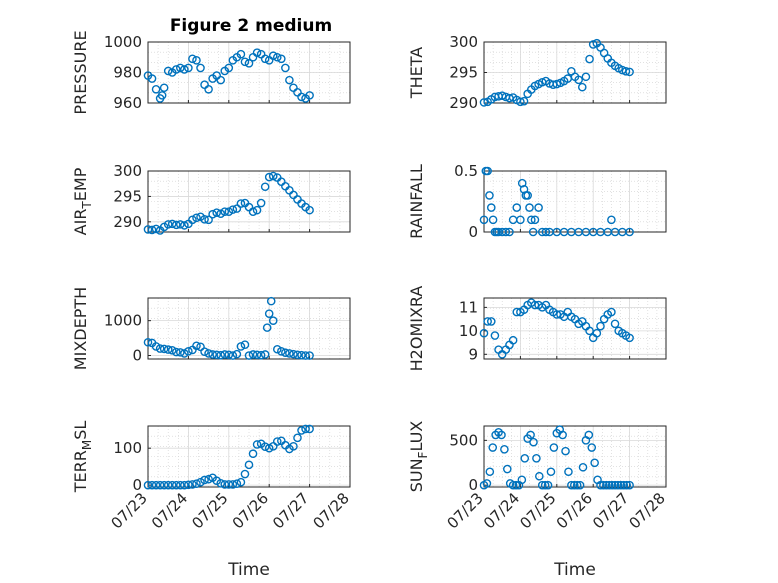  Describe the element at coordinates (465, 510) in the screenshot. I see `x-tick-label: 07/23` at that location.